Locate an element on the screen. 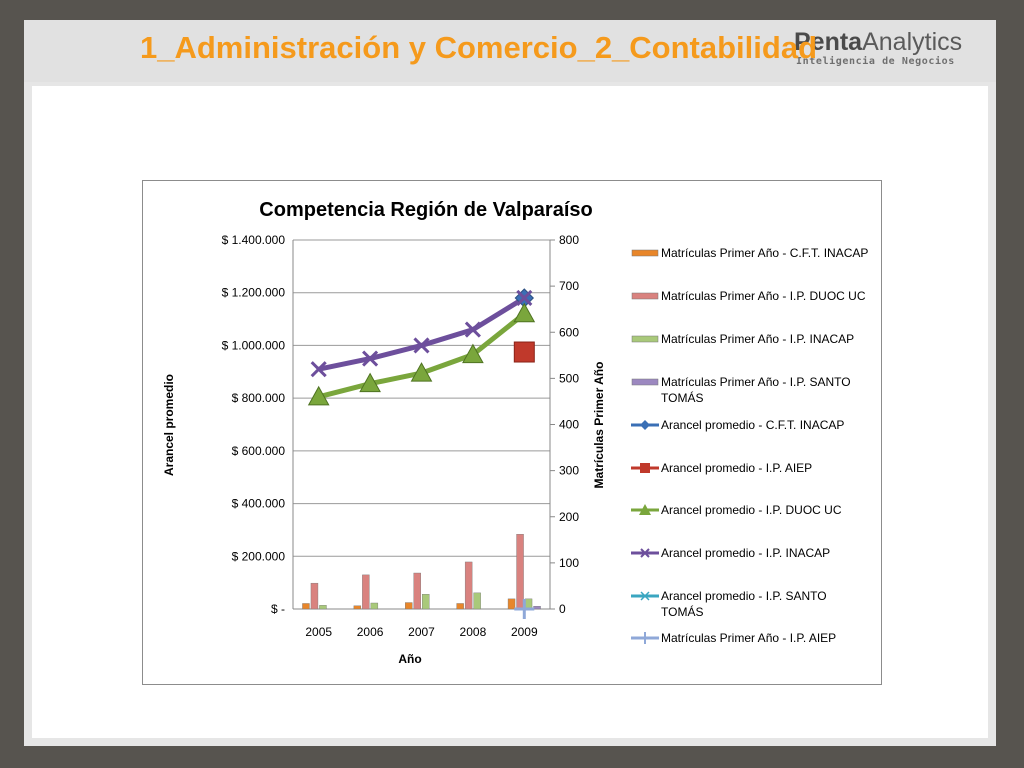 This screenshot has width=1024, height=768. legend-label: Arancel promedio - I.P. INACAP is located at coordinates (746, 553).